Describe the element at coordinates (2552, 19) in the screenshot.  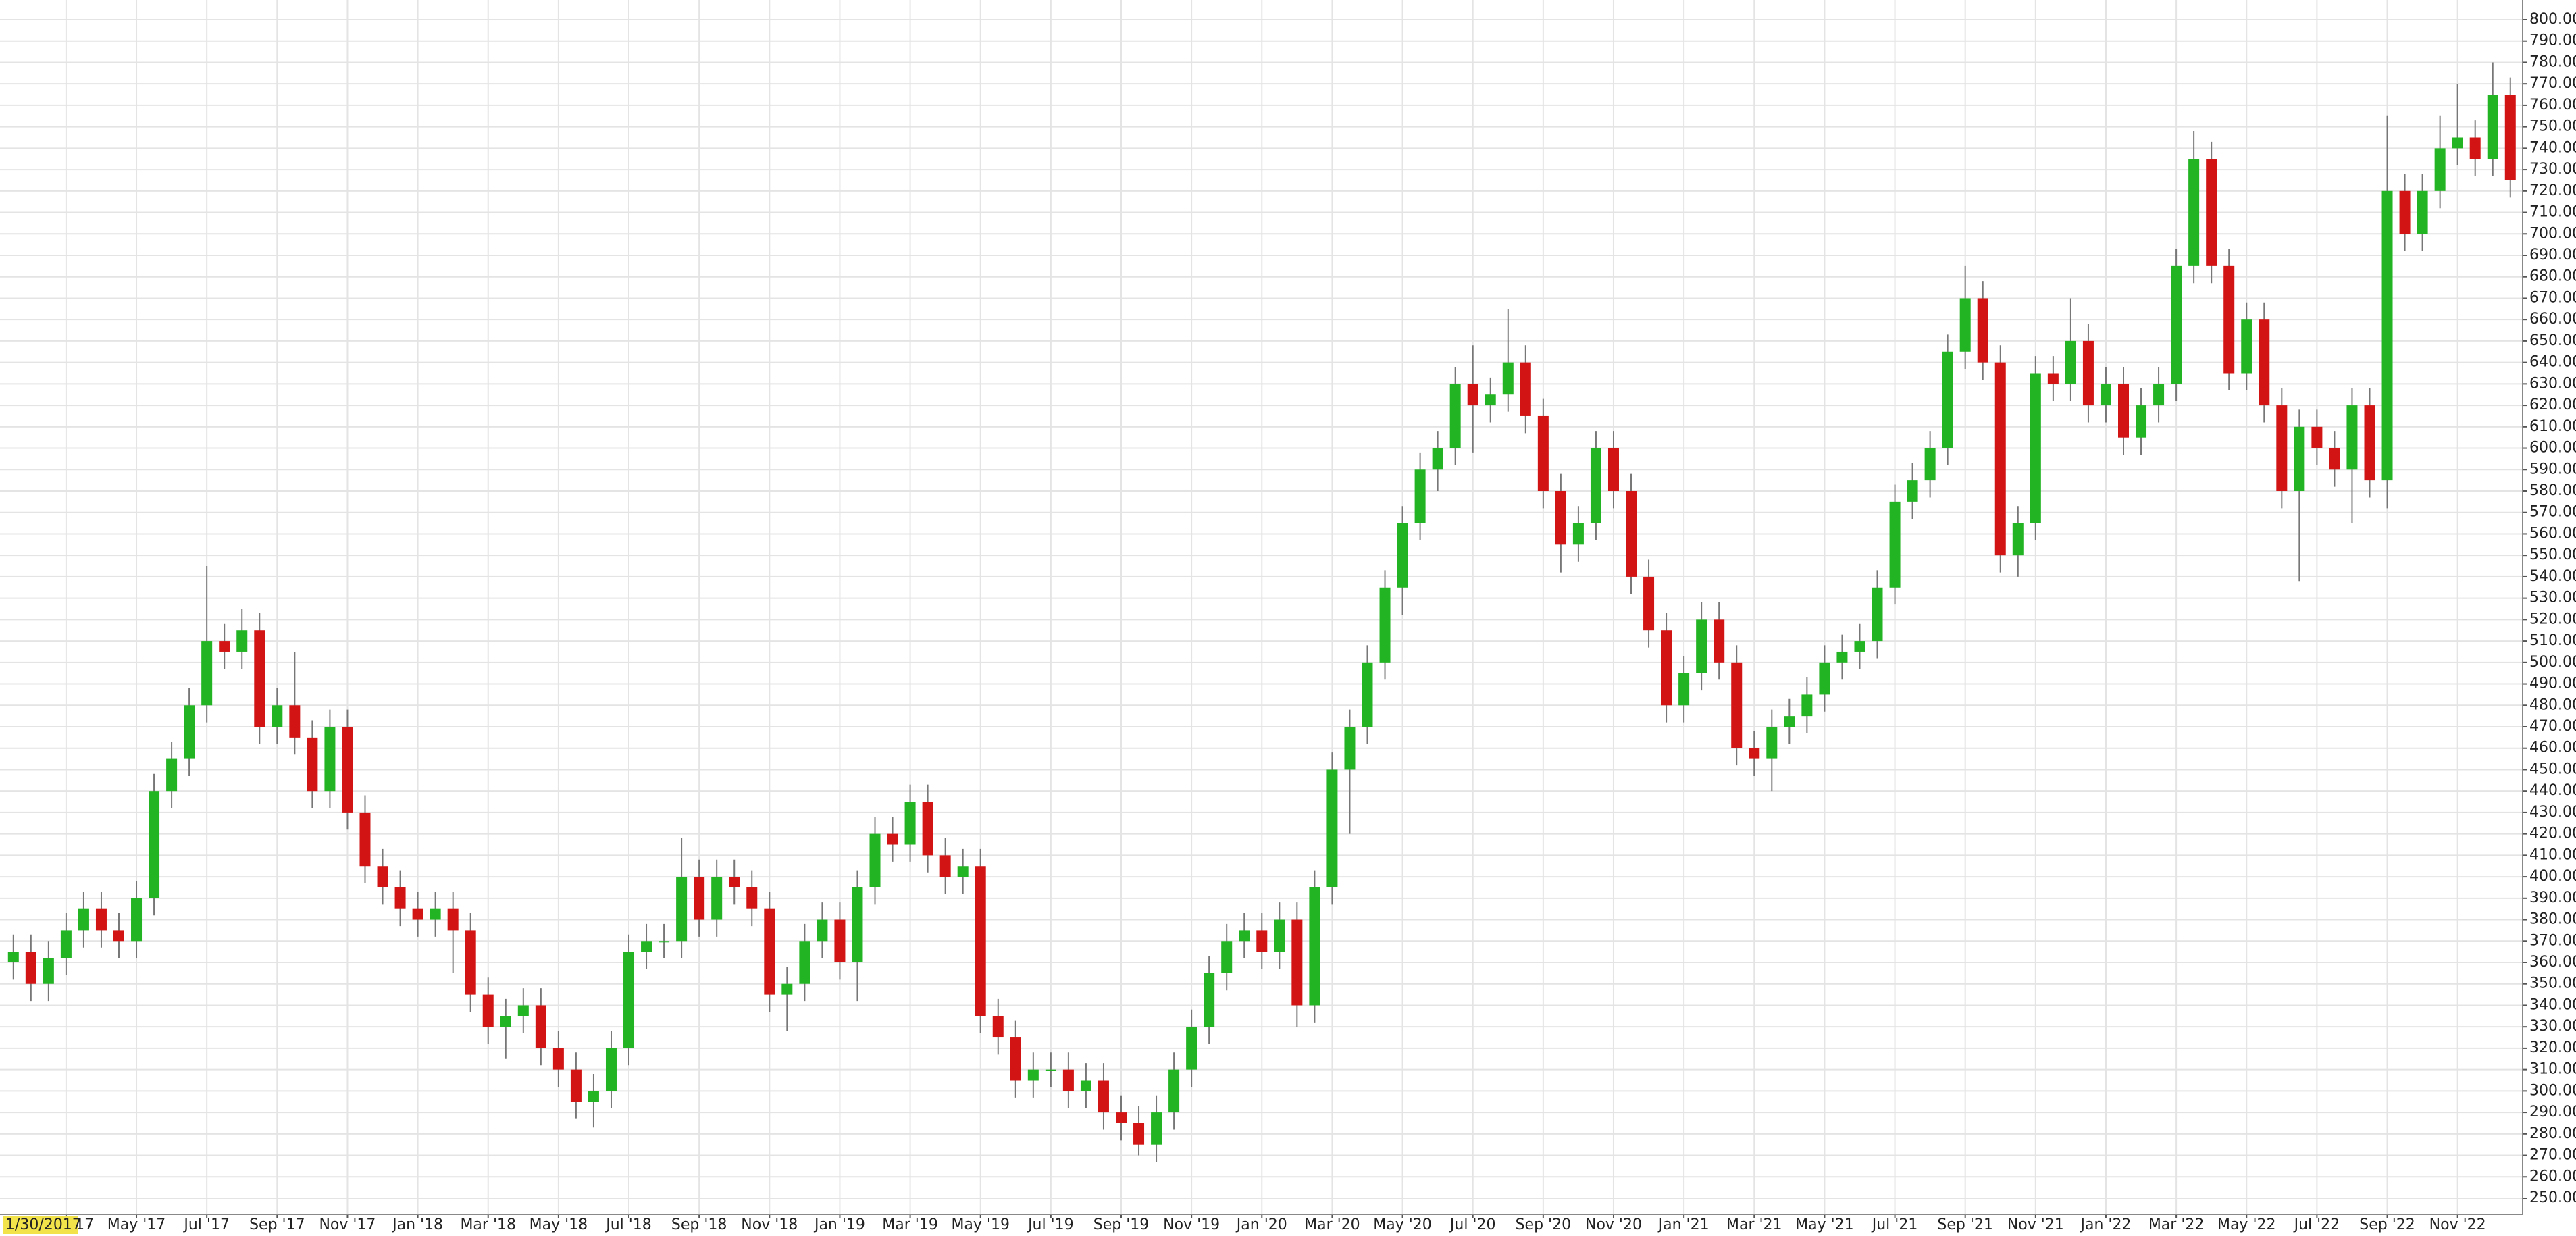
I see `y-tick-label: 800.00` at that location.